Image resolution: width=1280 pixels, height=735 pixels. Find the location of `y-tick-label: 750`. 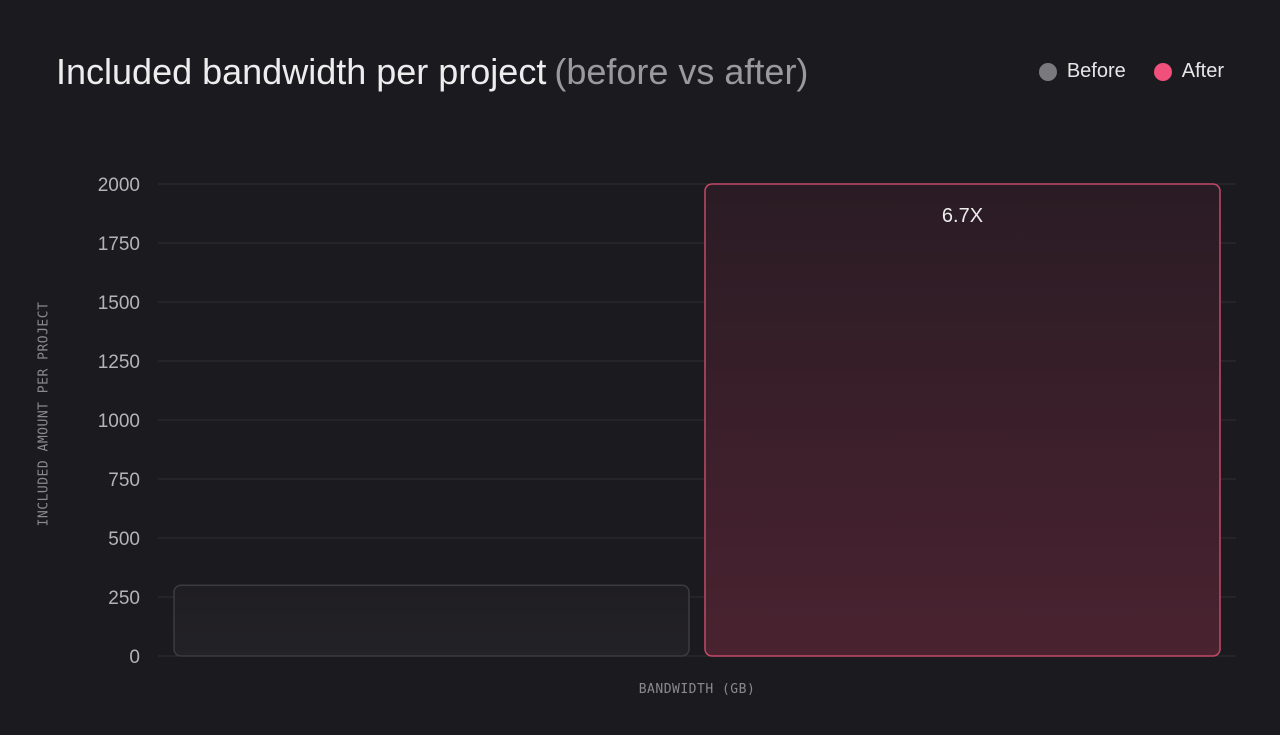

y-tick-label: 750 is located at coordinates (124, 480).